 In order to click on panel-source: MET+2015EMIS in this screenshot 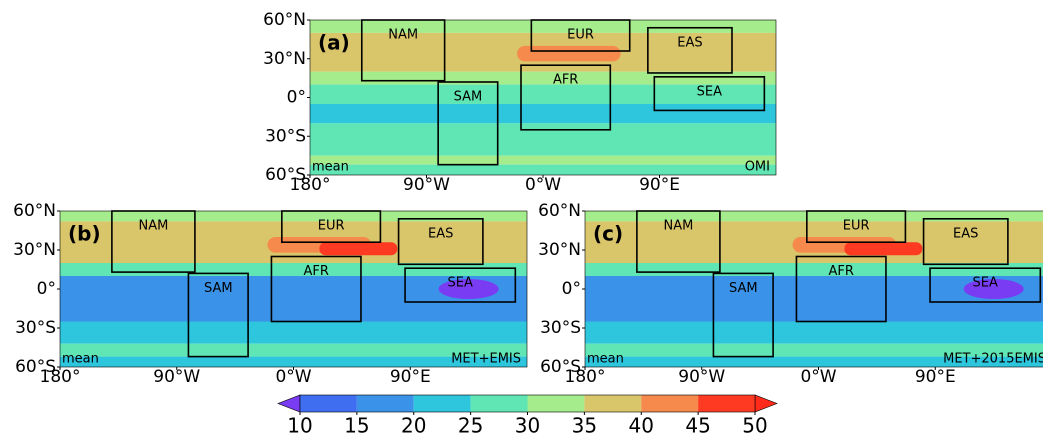, I will do `click(993, 359)`.